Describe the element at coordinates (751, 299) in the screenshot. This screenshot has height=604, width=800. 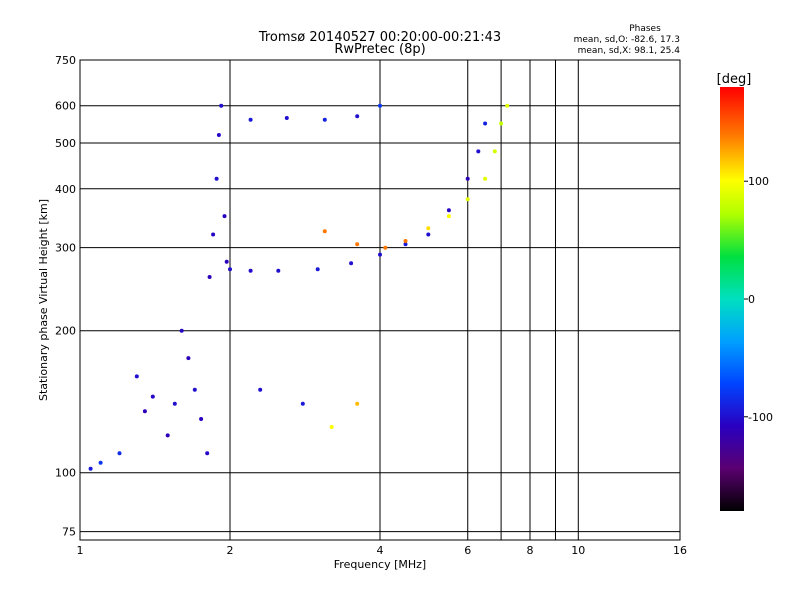
I see `colorbar-tick-label: 0` at that location.